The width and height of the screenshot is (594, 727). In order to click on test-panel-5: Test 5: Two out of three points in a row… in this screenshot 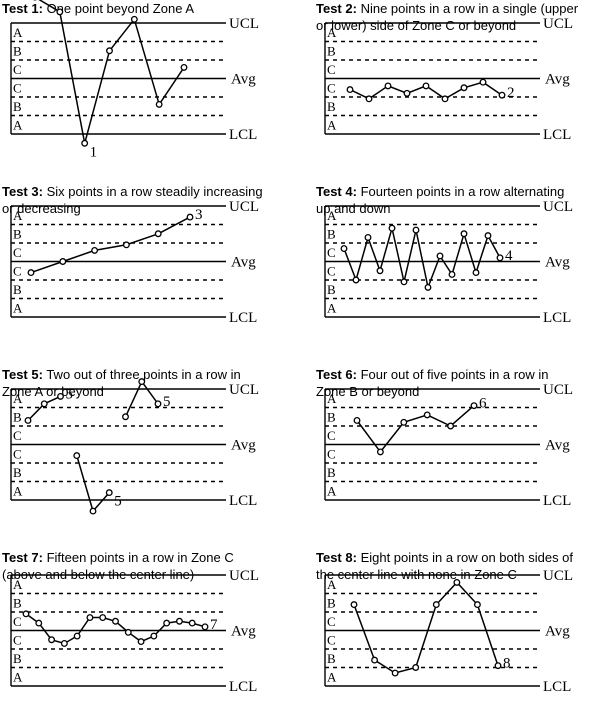, I will do `click(147, 455)`.